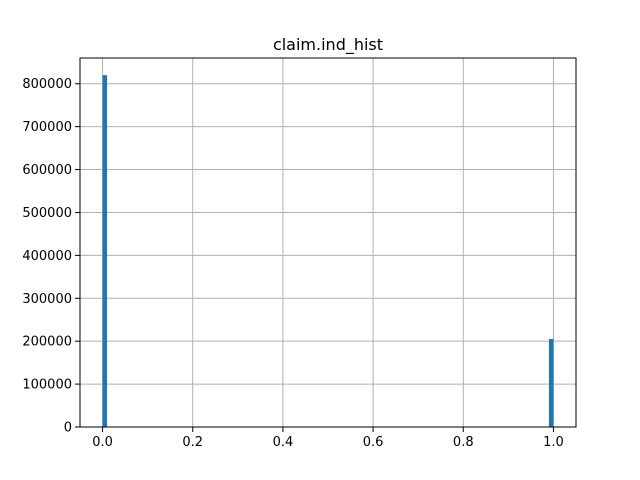  What do you see at coordinates (283, 442) in the screenshot?
I see `x-tick-label: 0.4` at bounding box center [283, 442].